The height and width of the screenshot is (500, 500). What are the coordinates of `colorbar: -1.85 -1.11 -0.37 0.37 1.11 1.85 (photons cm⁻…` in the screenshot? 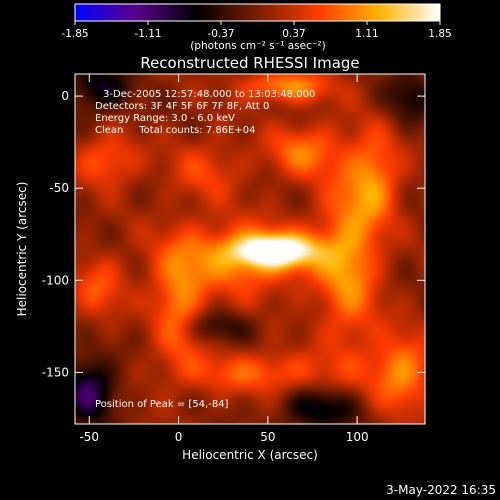 It's located at (256, 27).